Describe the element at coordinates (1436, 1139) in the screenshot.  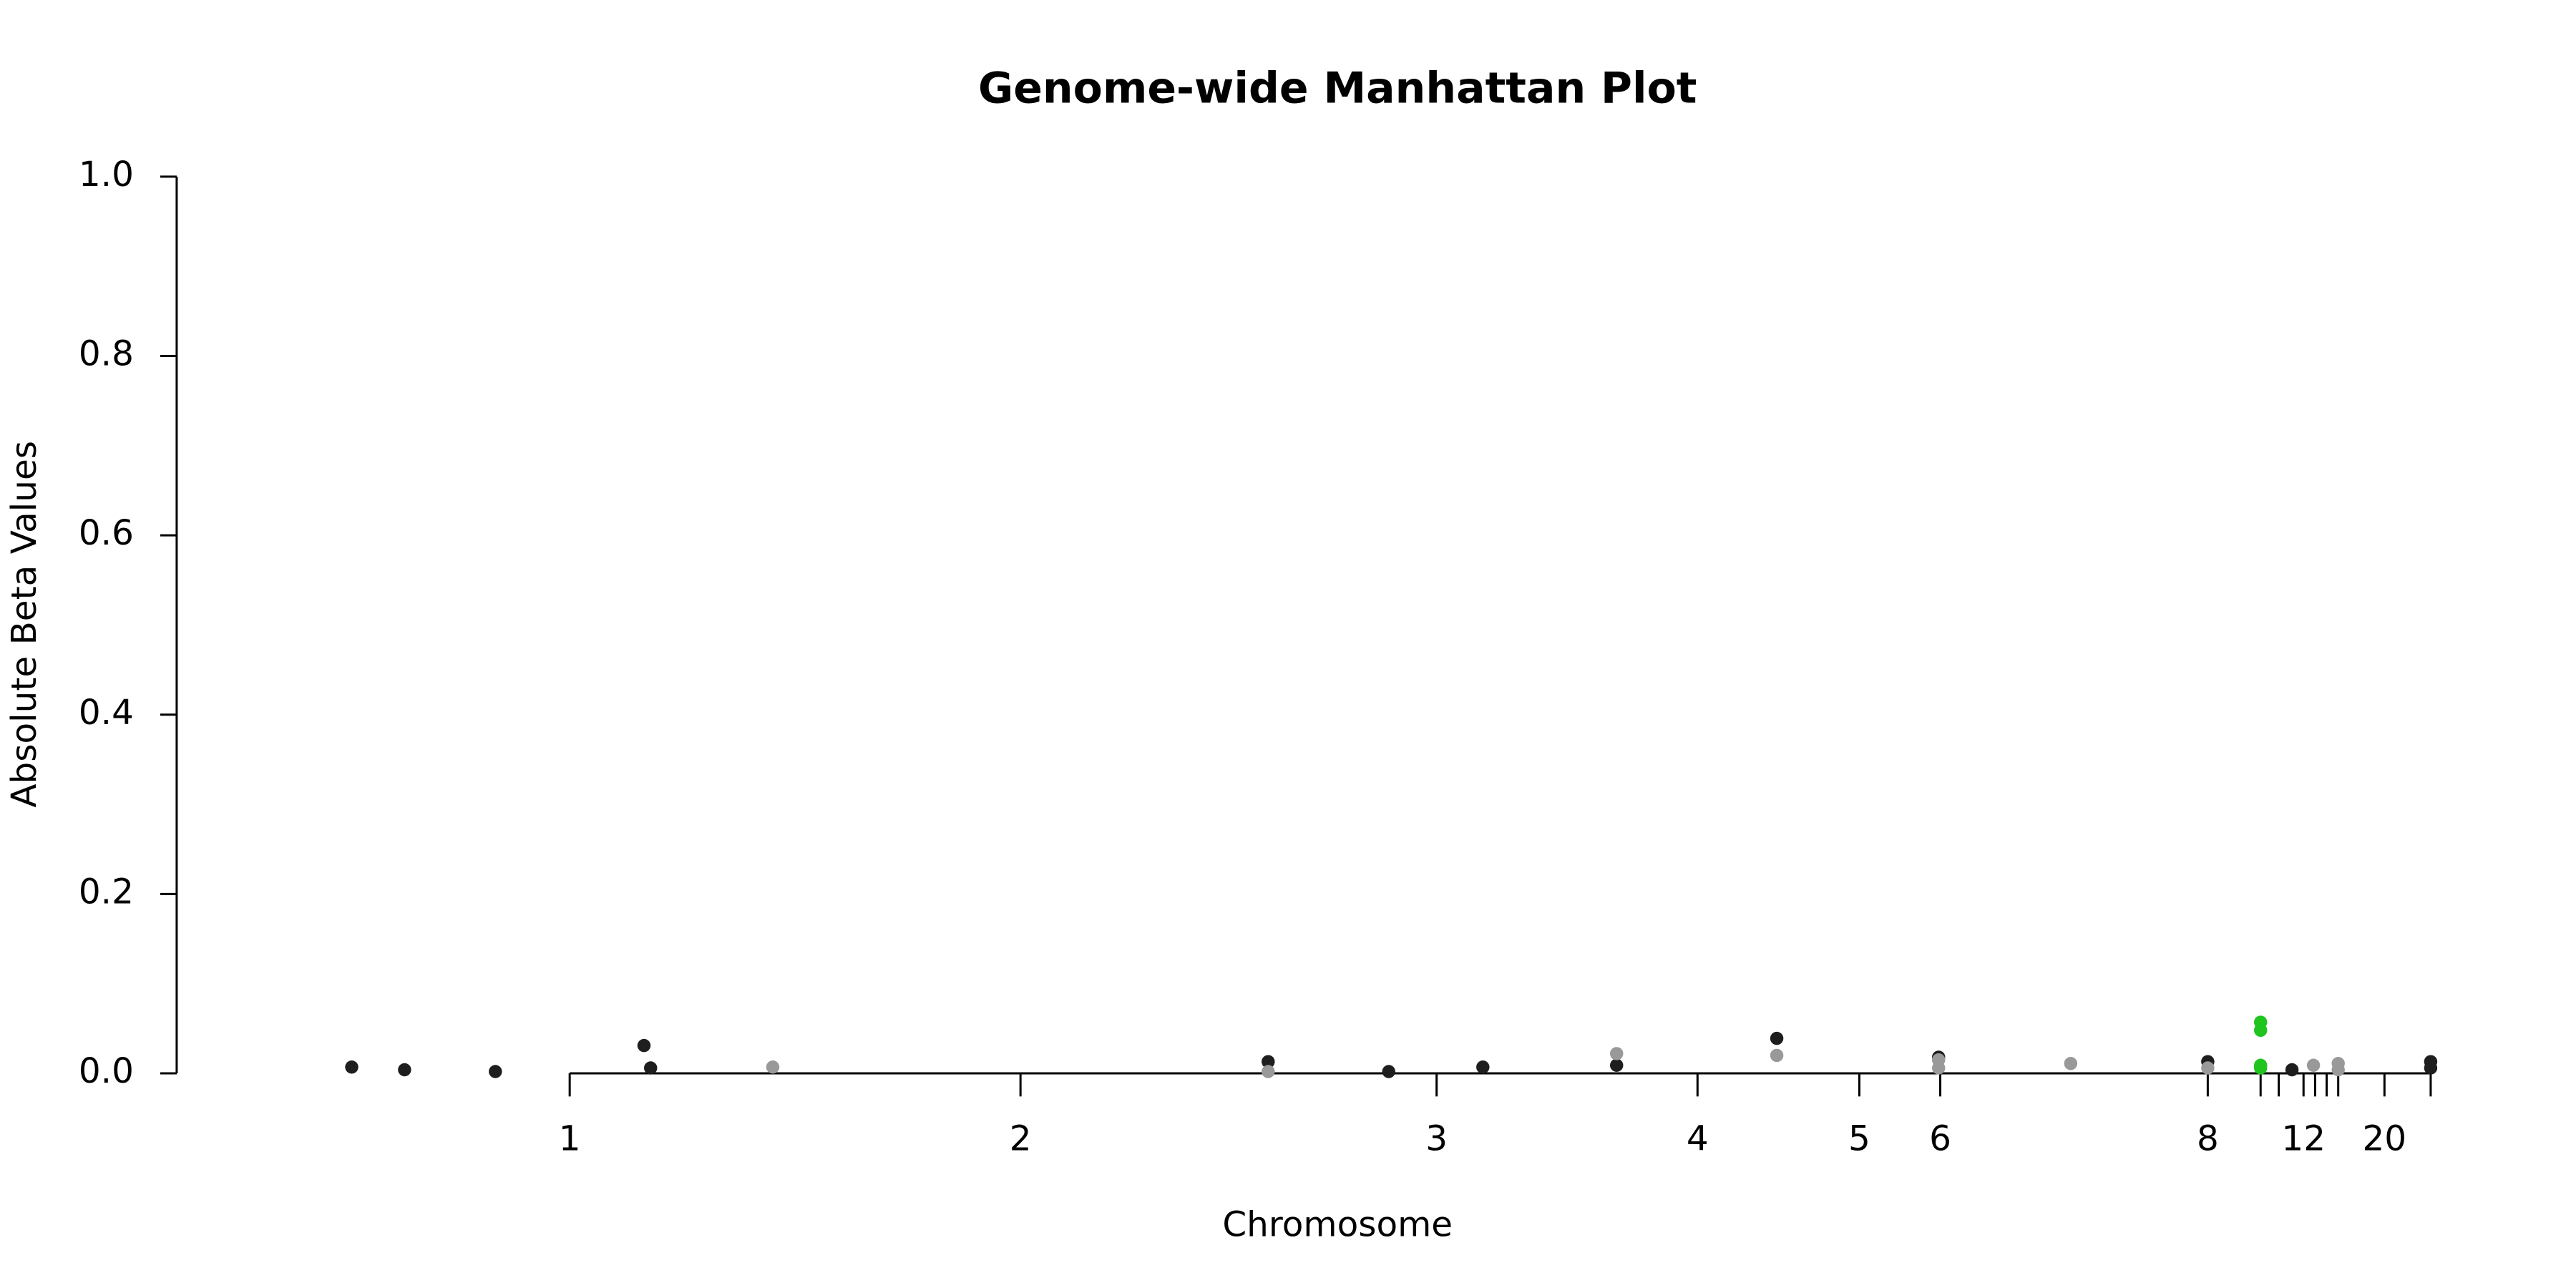
I see `x-tick-label: 3` at that location.